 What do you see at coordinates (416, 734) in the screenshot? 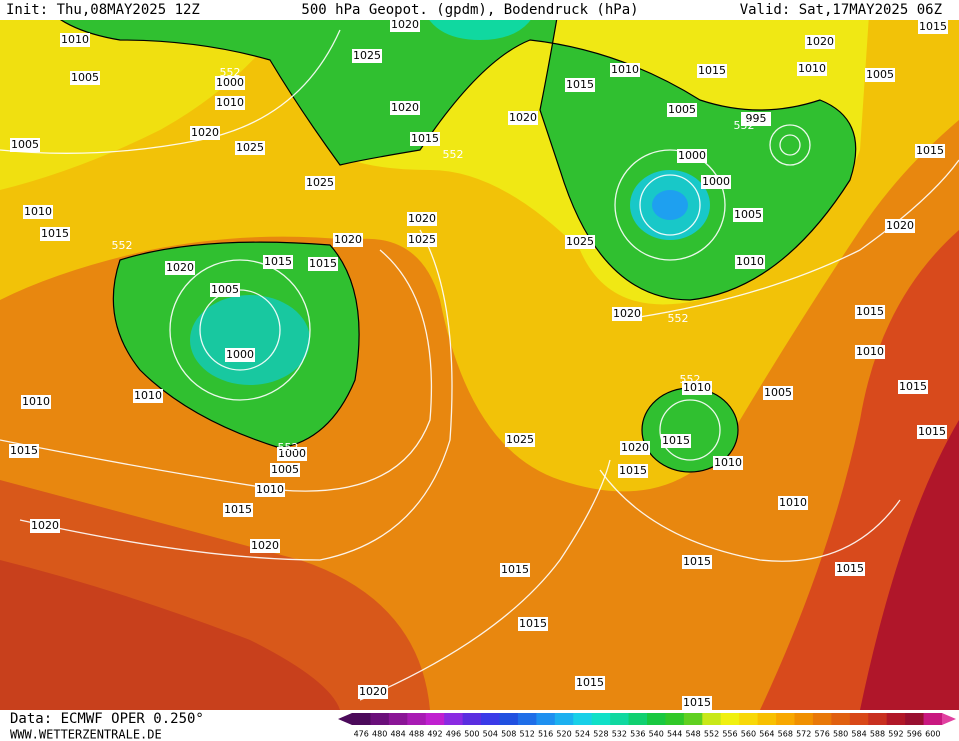
I see `colorbar-label: 488` at bounding box center [416, 734].